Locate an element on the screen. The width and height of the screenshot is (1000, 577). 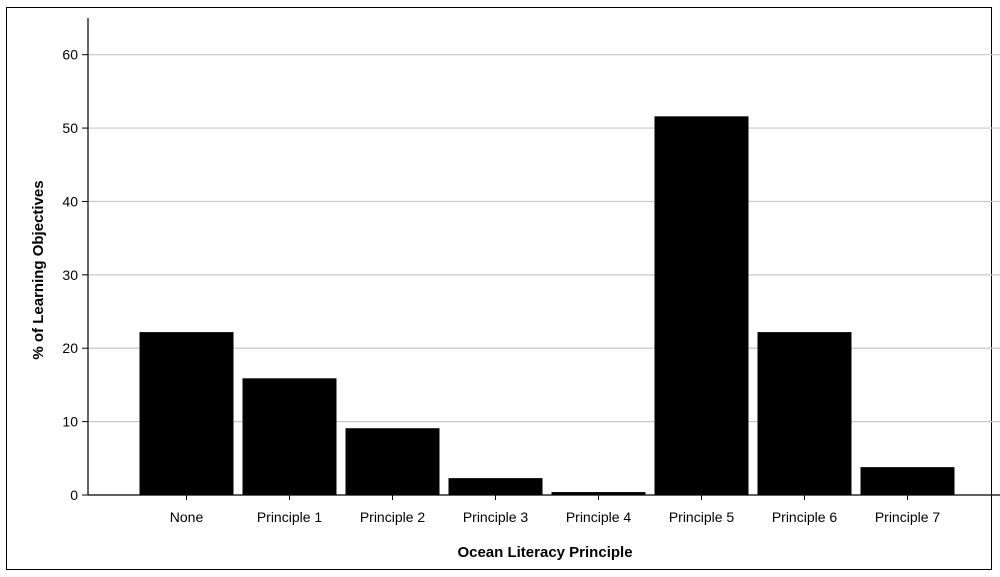
x-tick-label: Principle 5 is located at coordinates (702, 517).